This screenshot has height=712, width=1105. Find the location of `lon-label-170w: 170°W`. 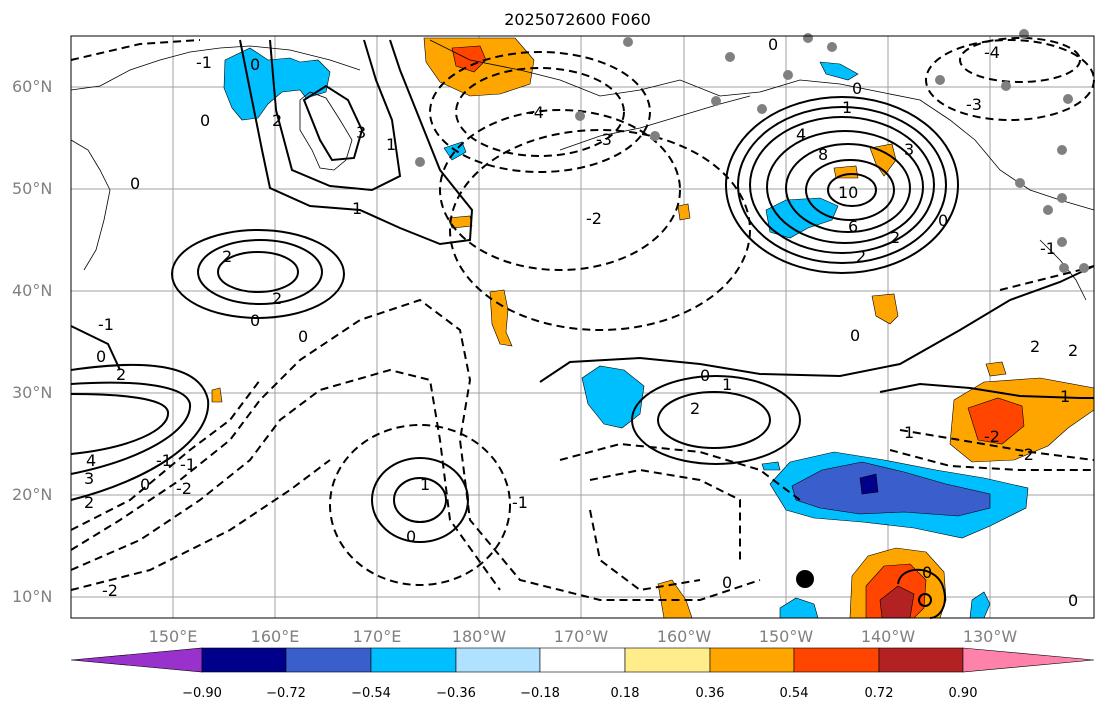

lon-label-170w: 170°W is located at coordinates (581, 636).